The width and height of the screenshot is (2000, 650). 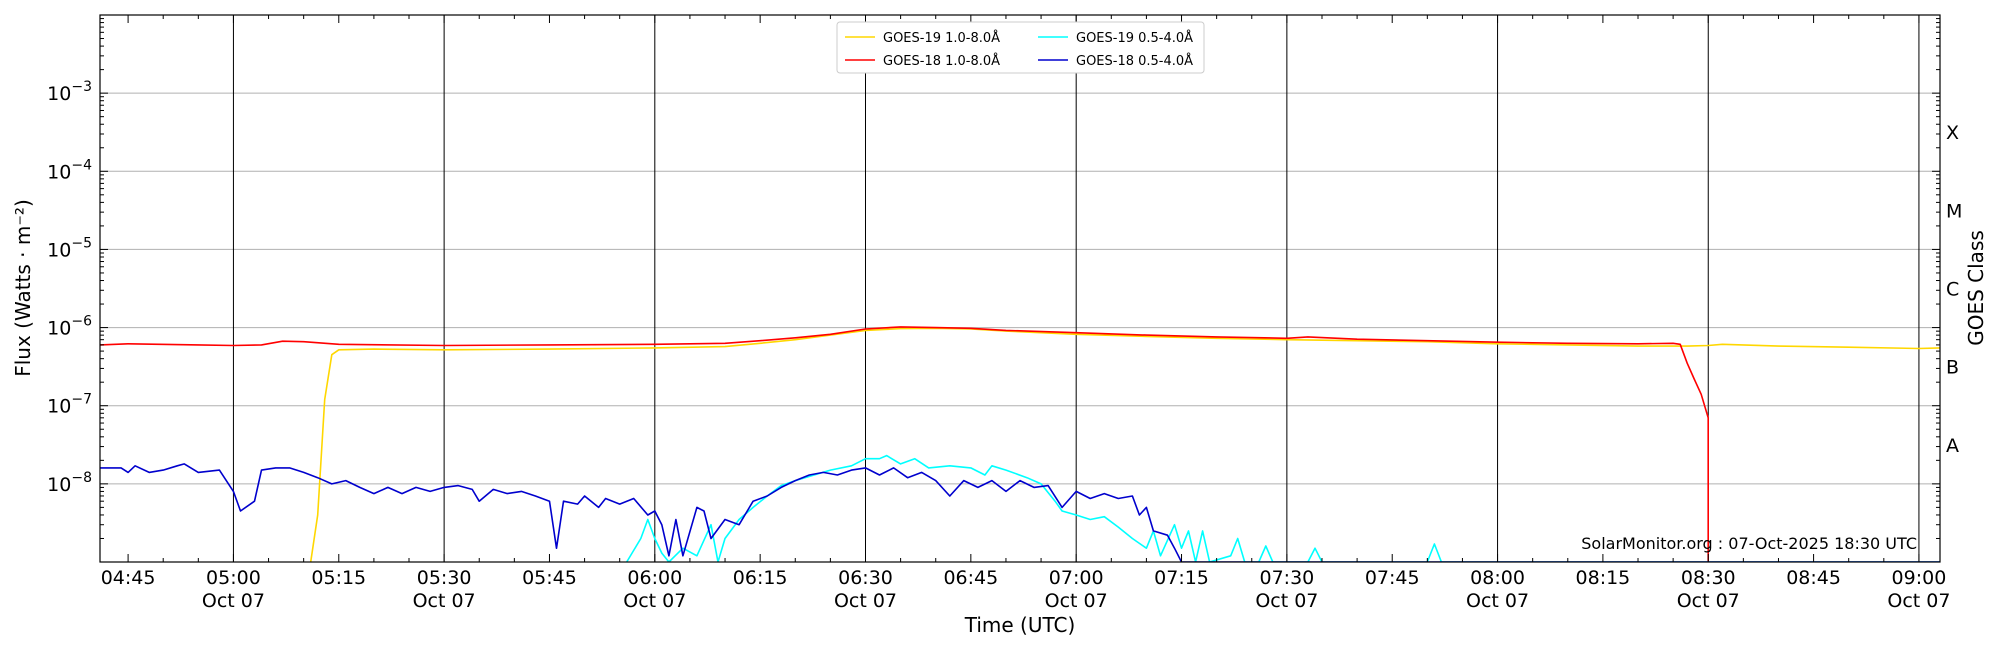 I want to click on x-tick-label: 08:00, so click(x=1497, y=578).